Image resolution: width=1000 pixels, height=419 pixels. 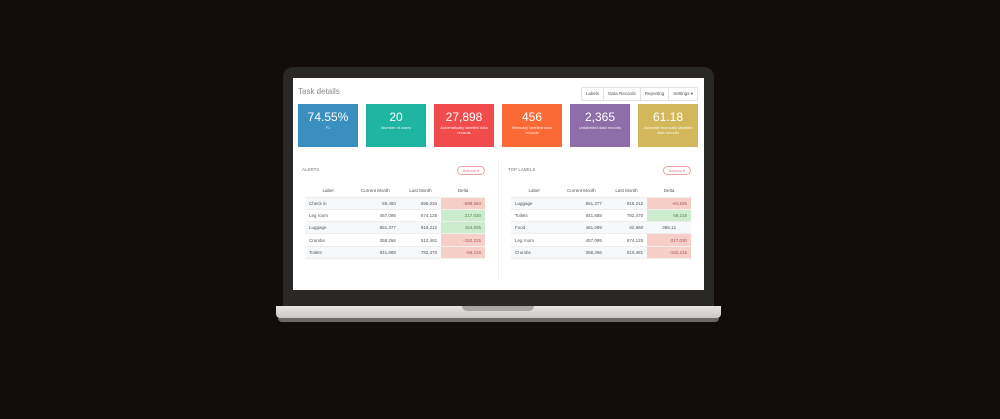 I want to click on table-row: Toilets 841,688 782,470 59,218, so click(x=601, y=216).